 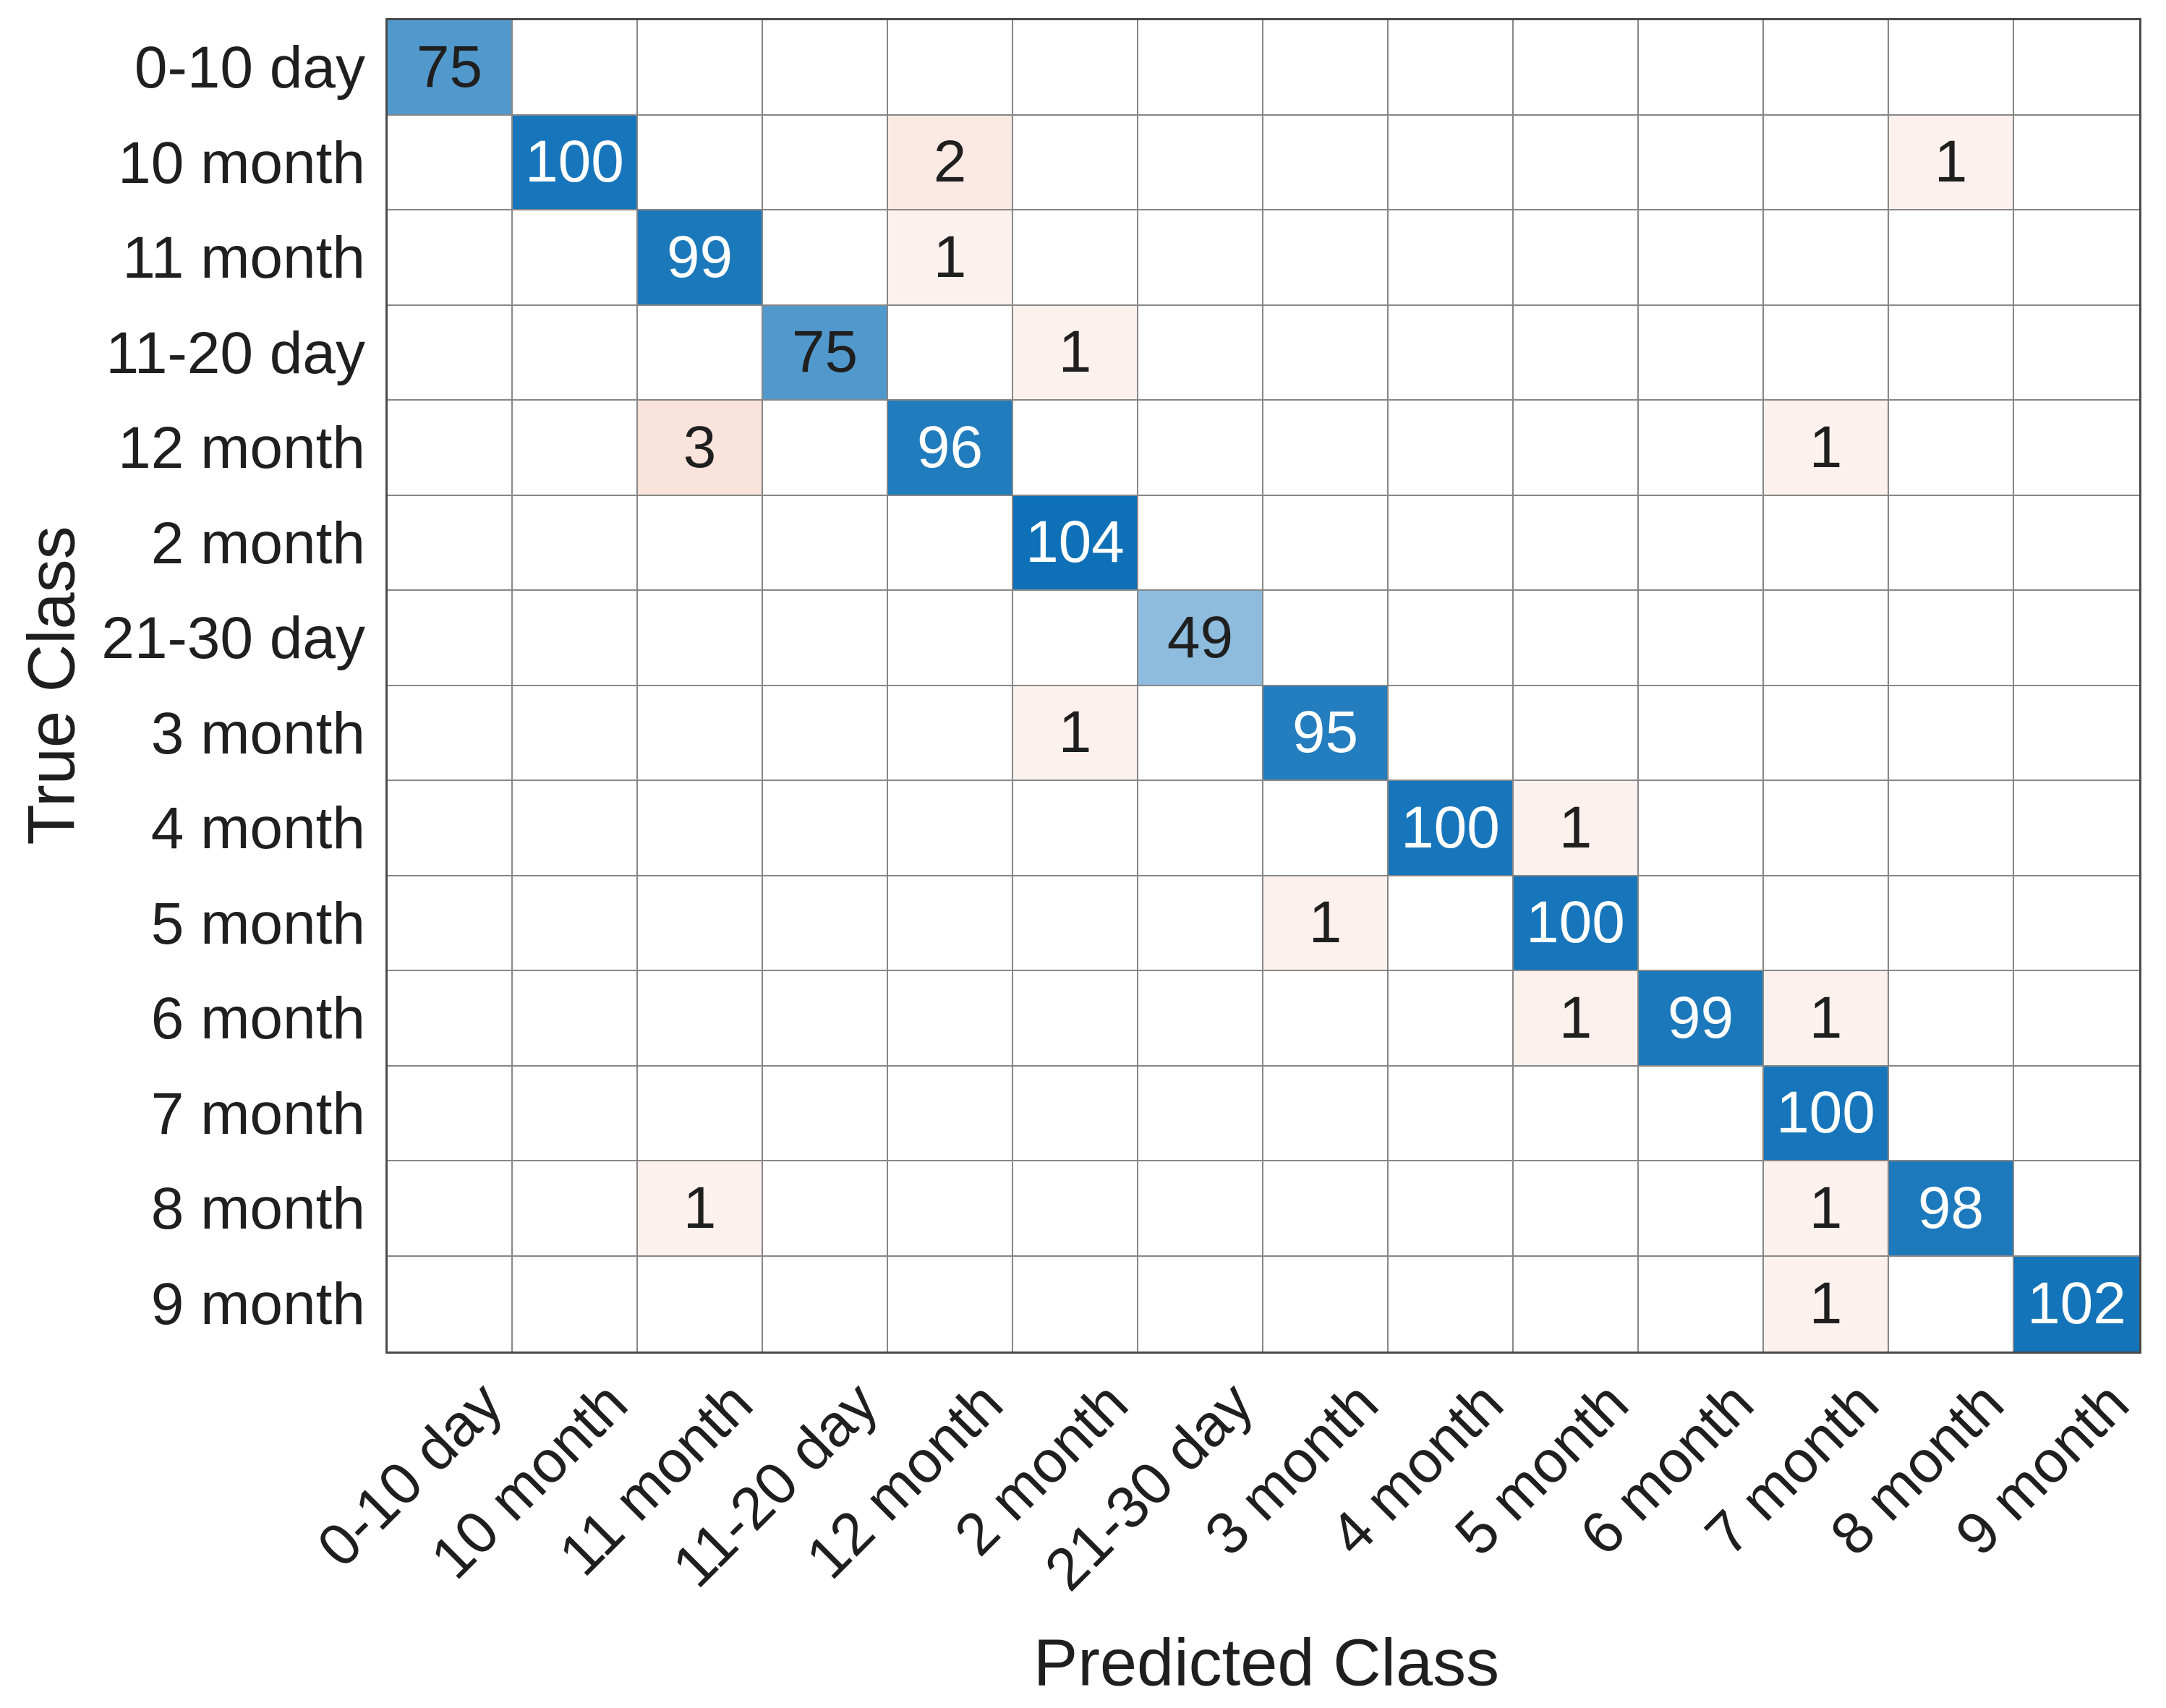 What do you see at coordinates (951, 163) in the screenshot?
I see `matrix-cell: 2` at bounding box center [951, 163].